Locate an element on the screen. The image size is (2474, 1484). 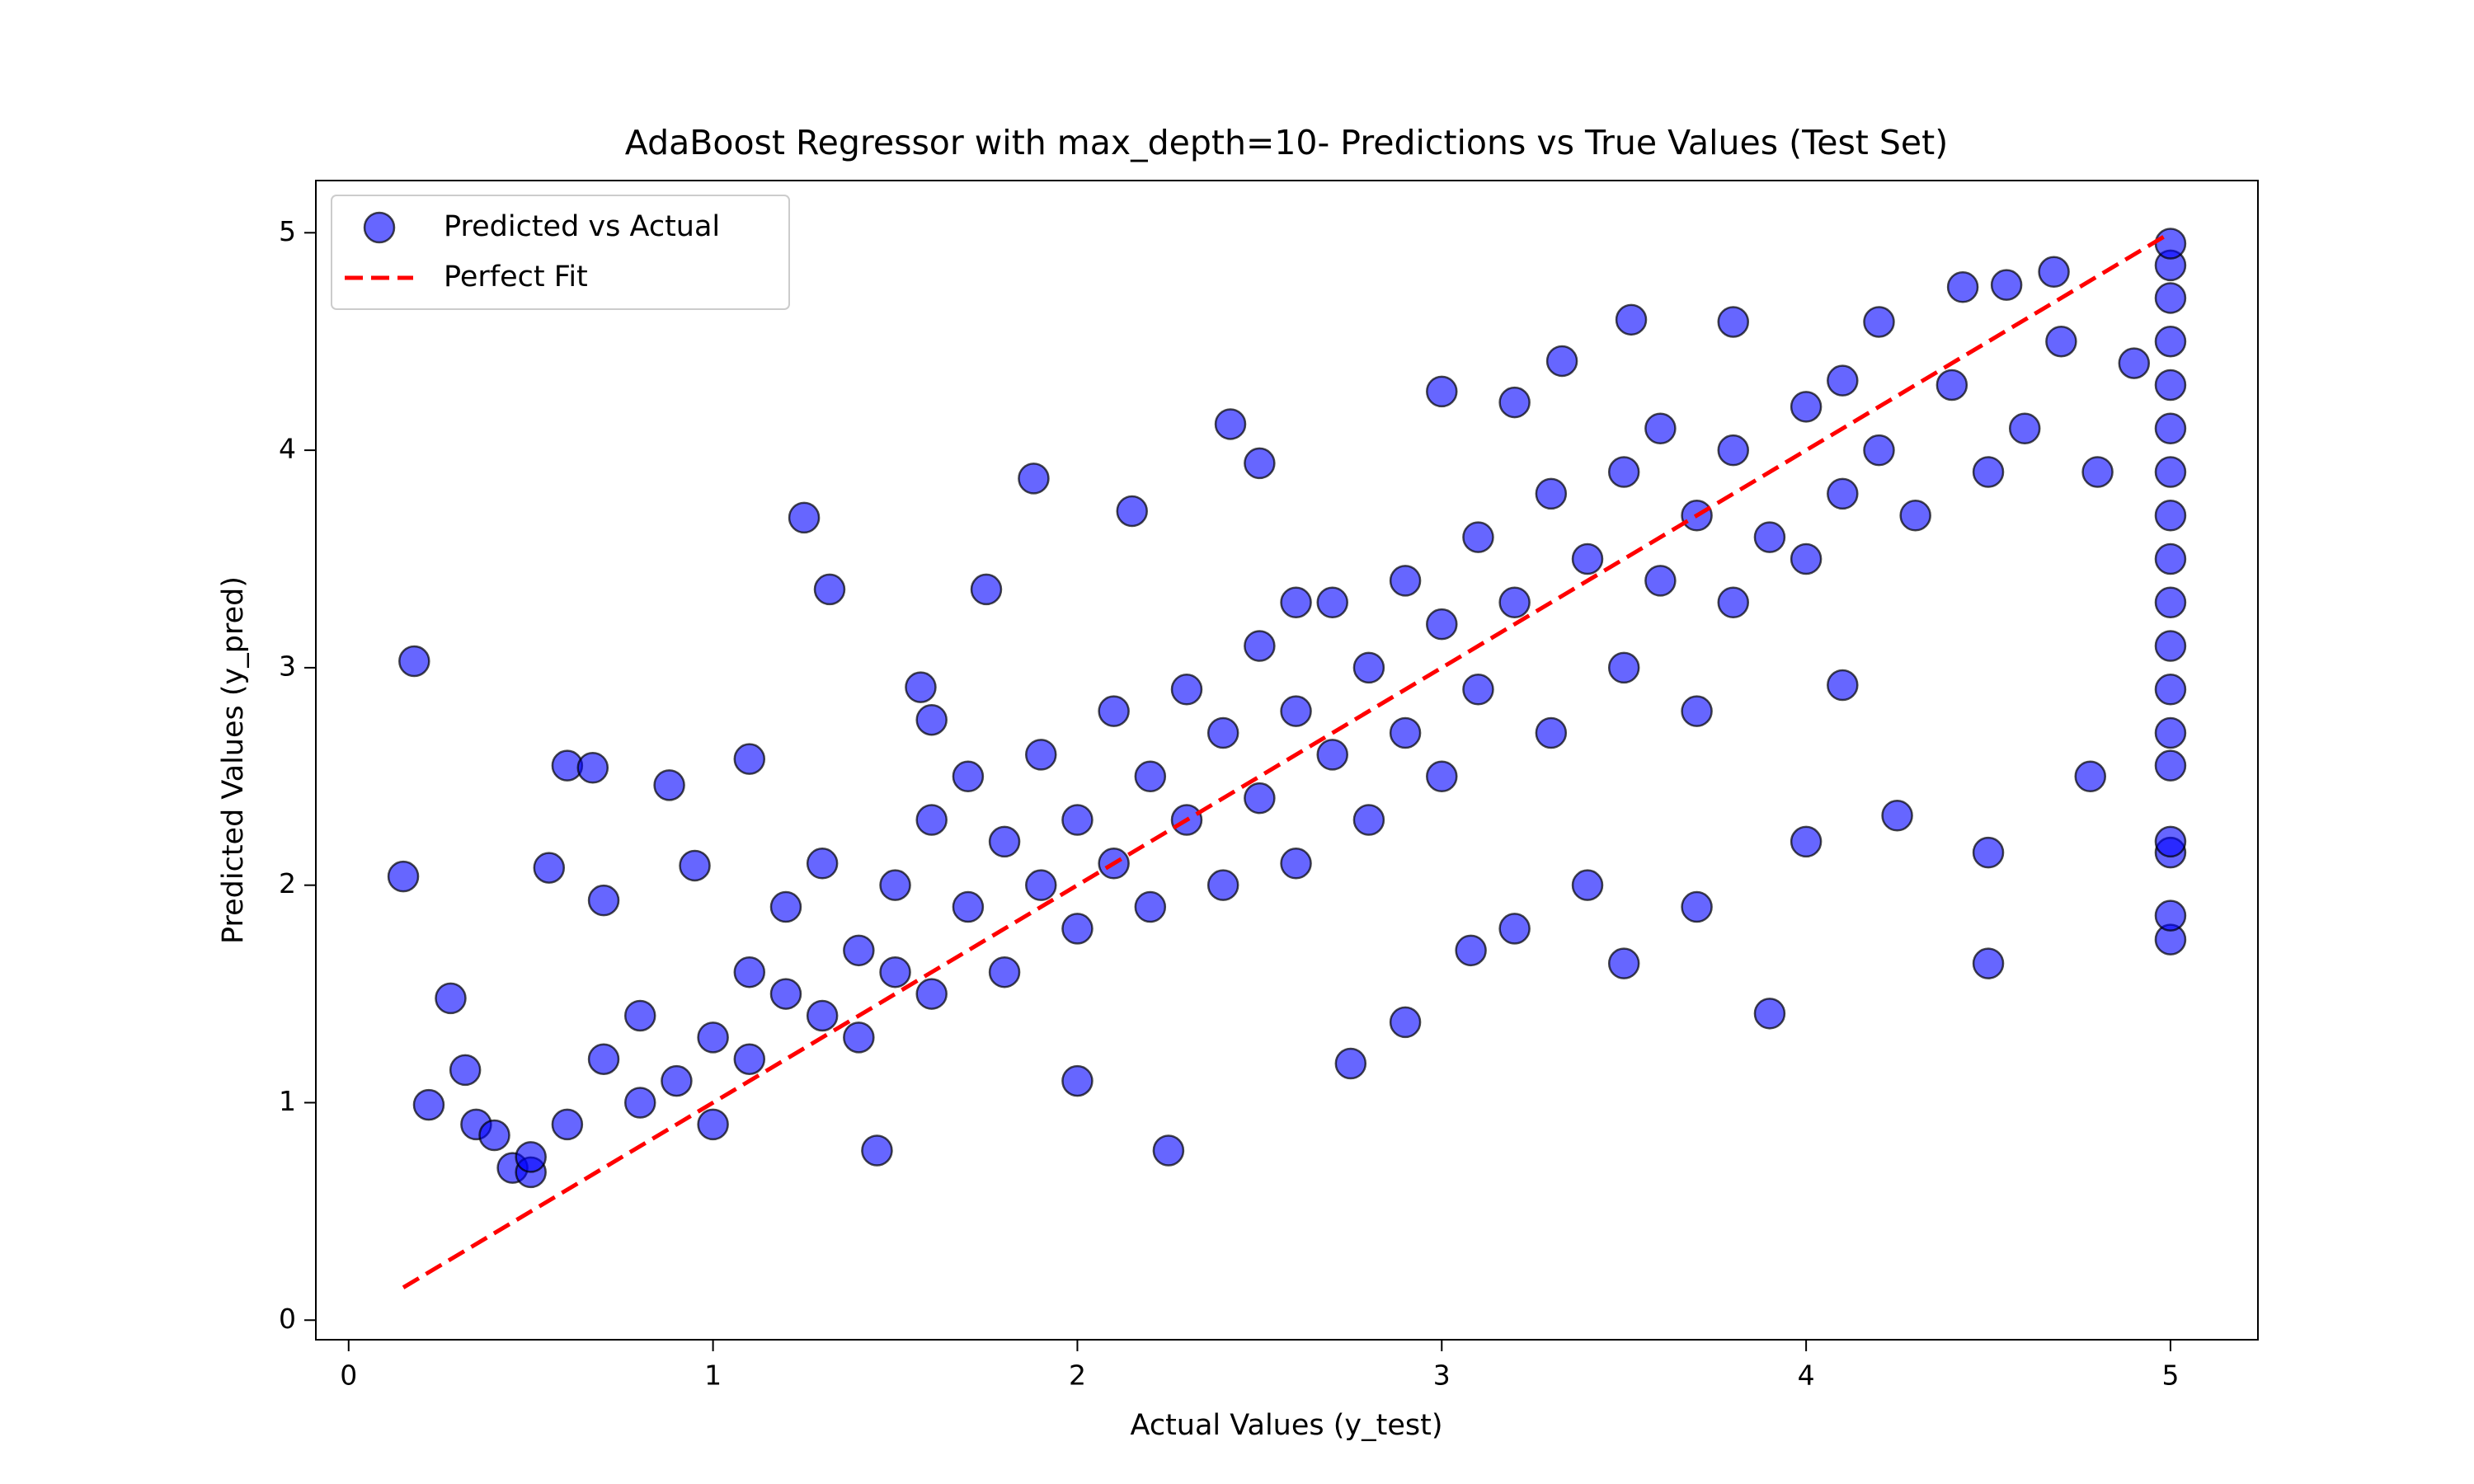
x-tick-label: 4 is located at coordinates (1806, 1376).